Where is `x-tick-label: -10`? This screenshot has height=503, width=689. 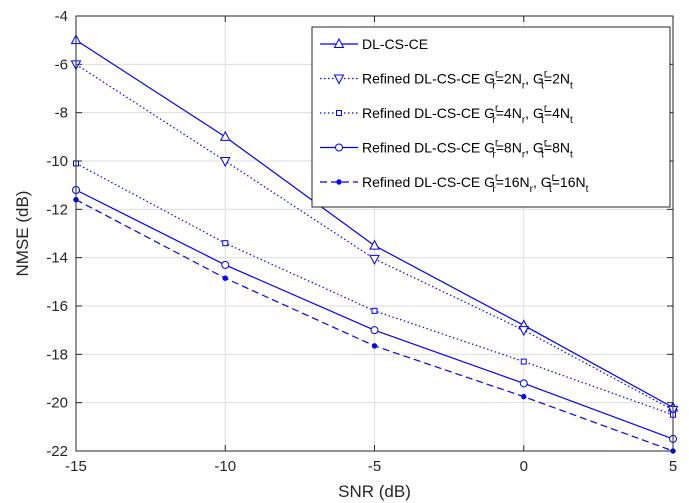 x-tick-label: -10 is located at coordinates (225, 466).